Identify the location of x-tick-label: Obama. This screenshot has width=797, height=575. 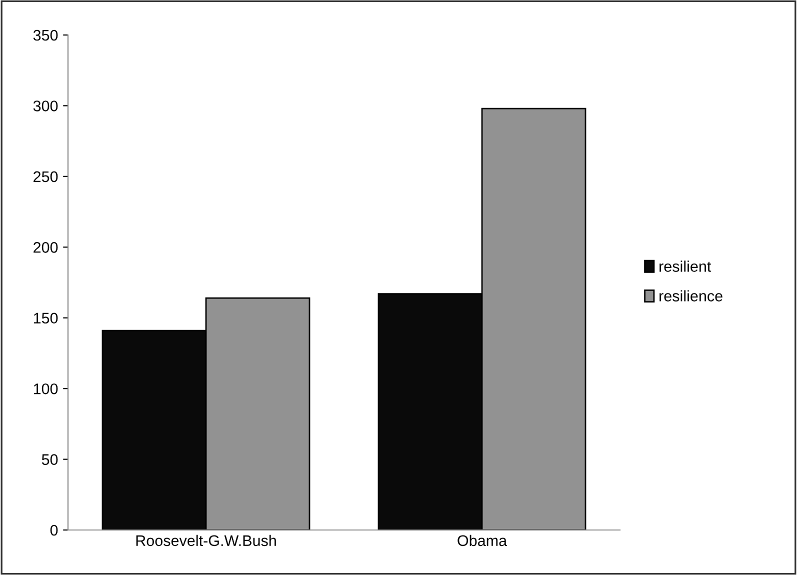
(483, 540).